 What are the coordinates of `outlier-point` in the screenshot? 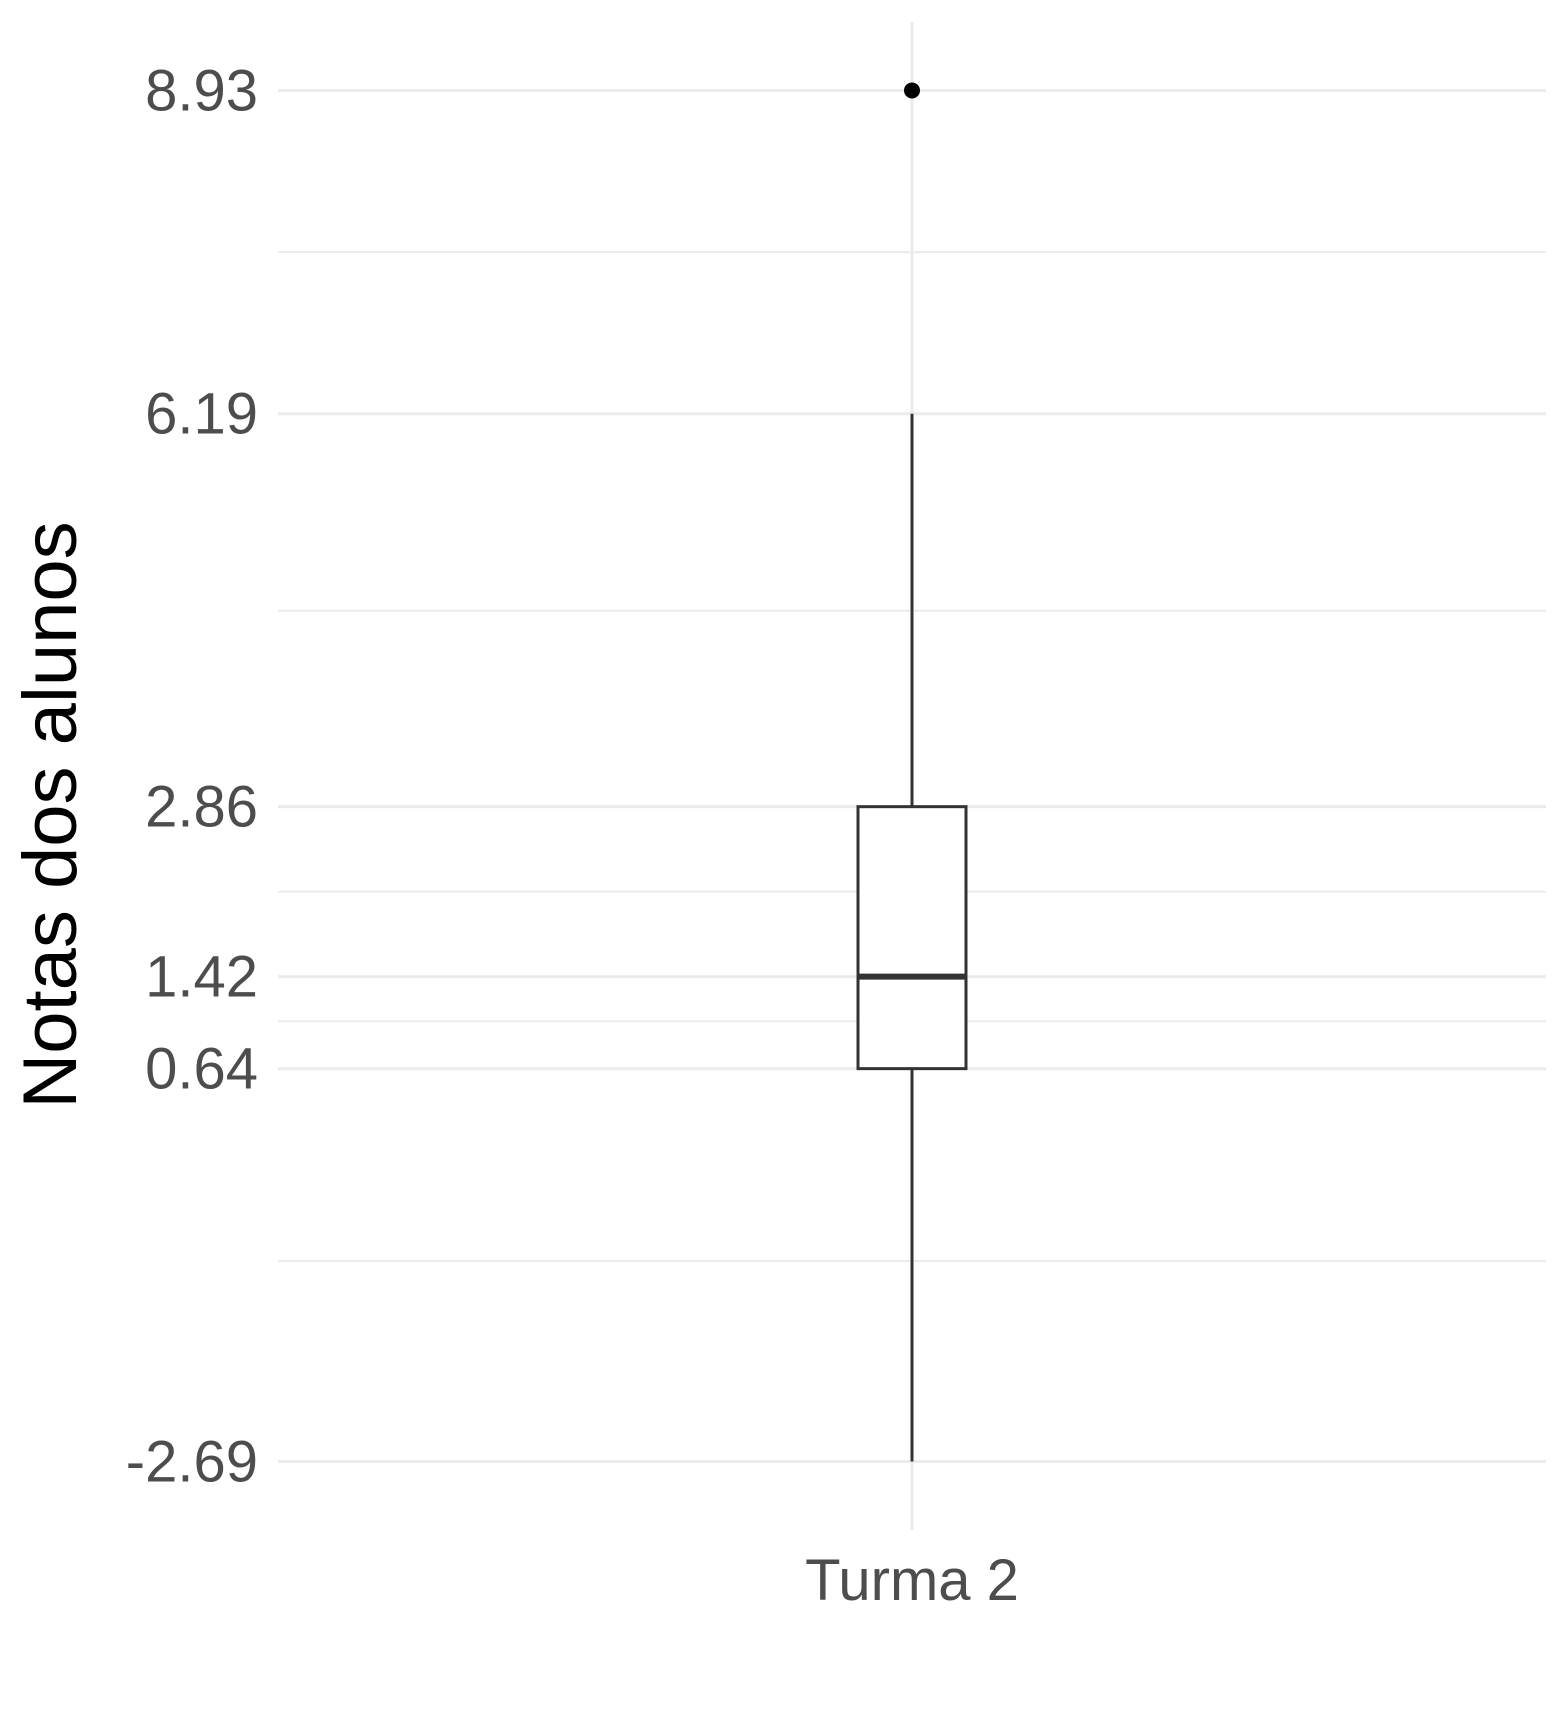 It's located at (912, 90).